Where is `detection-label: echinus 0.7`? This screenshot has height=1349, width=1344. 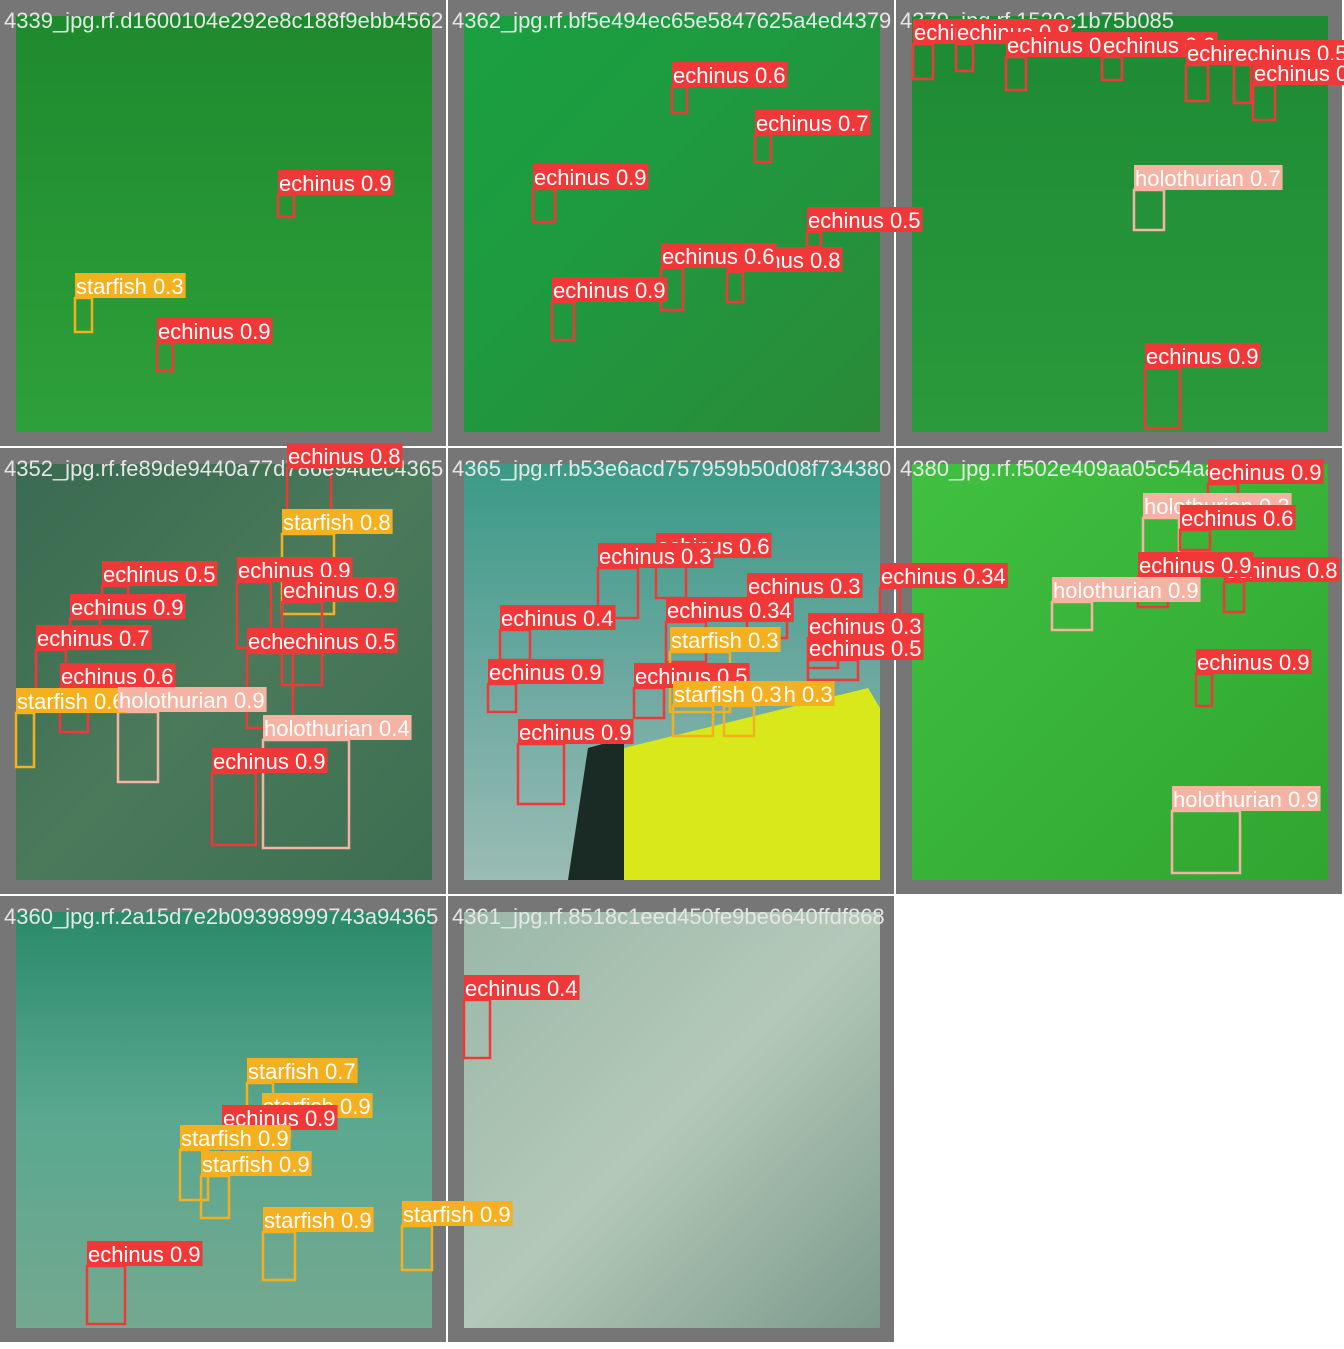
detection-label: echinus 0.7 is located at coordinates (813, 123).